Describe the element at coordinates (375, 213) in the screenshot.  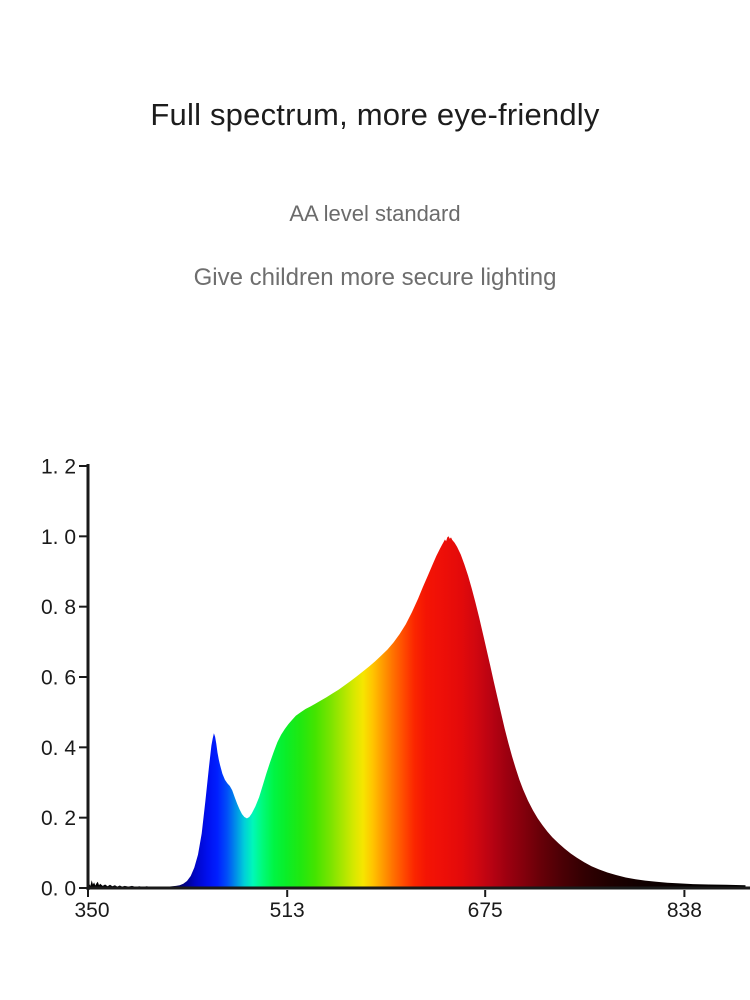
I see `subtitle-aa-level: AA level standard` at that location.